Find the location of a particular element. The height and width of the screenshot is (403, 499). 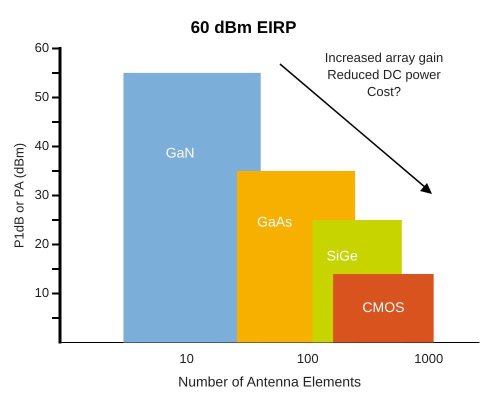

x-axis-title: Number of Antenna Elements is located at coordinates (269, 381).